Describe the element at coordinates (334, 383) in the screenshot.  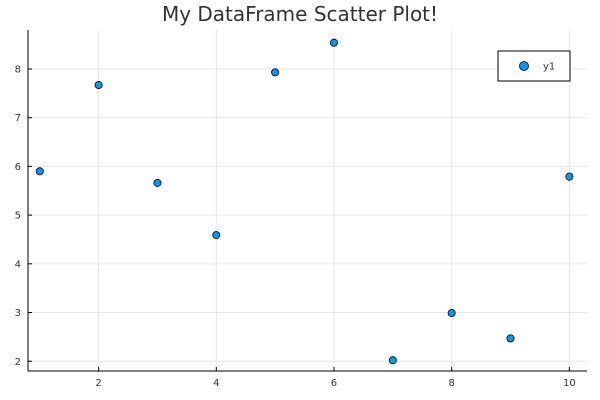
I see `x-tick-label: 6` at that location.